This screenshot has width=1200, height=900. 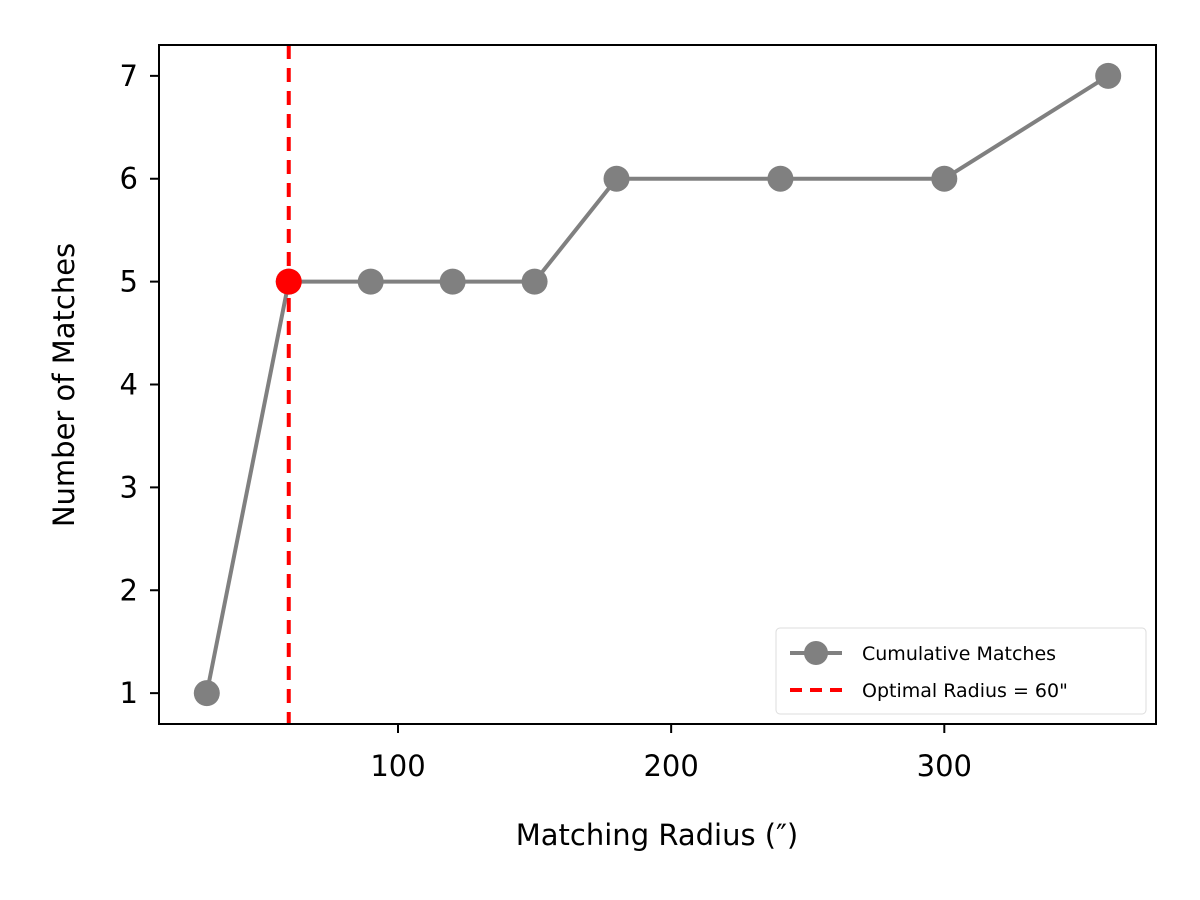 What do you see at coordinates (959, 654) in the screenshot?
I see `legend-label-series: Cumulative Matches` at bounding box center [959, 654].